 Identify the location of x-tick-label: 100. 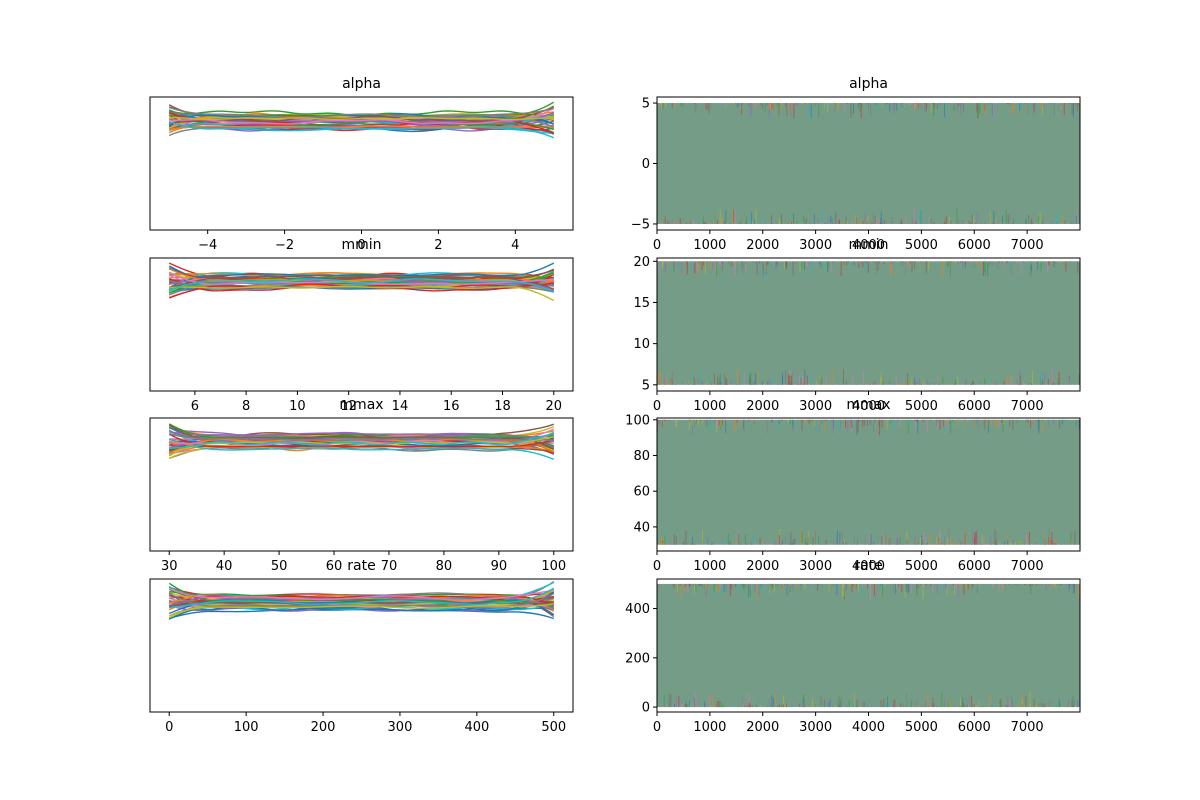
(553, 566).